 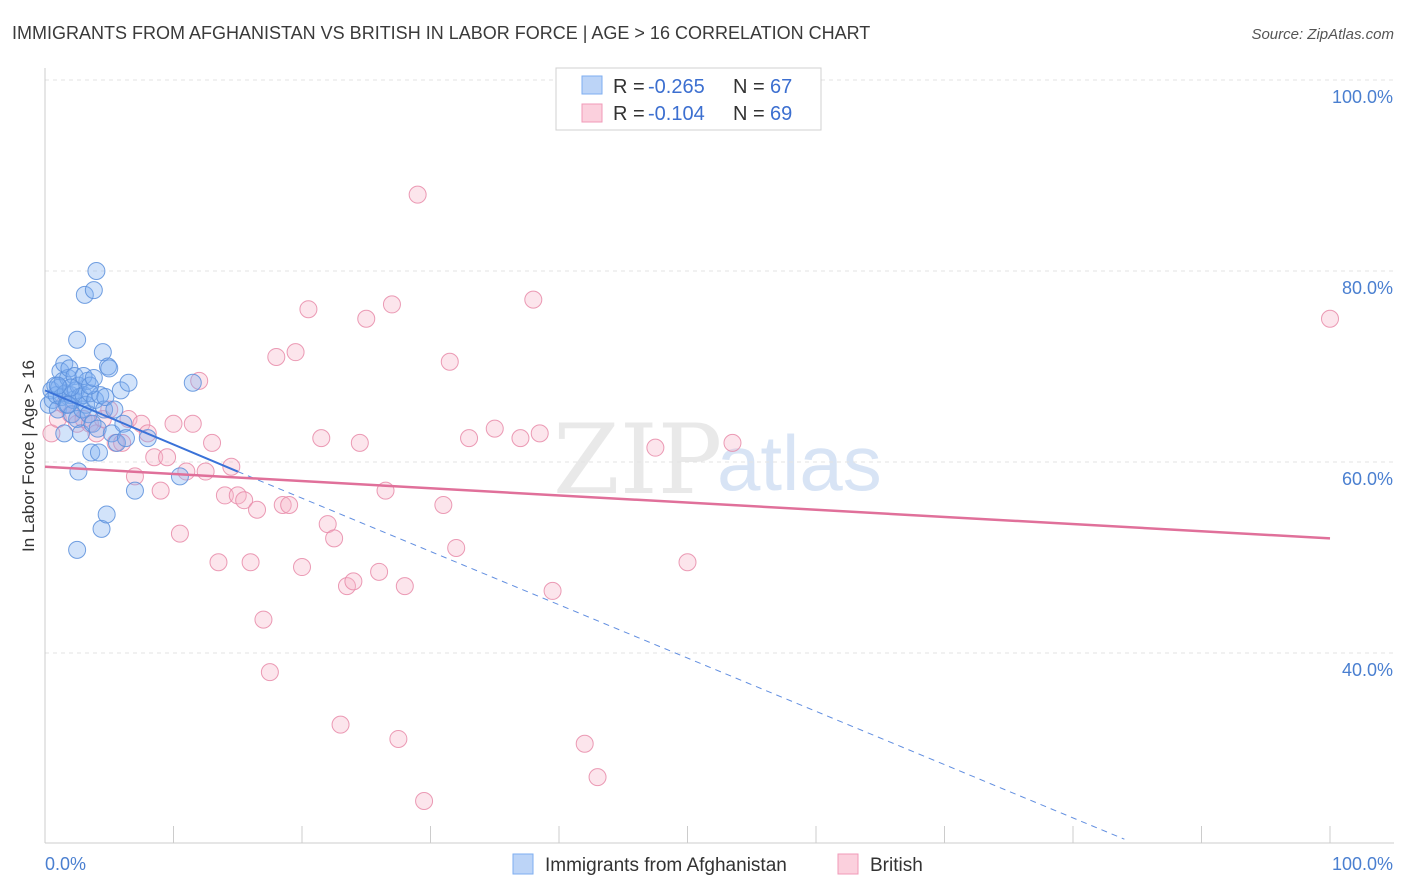 What do you see at coordinates (781, 87) in the screenshot?
I see `legend-n-value-afghanistan: 67` at bounding box center [781, 87].